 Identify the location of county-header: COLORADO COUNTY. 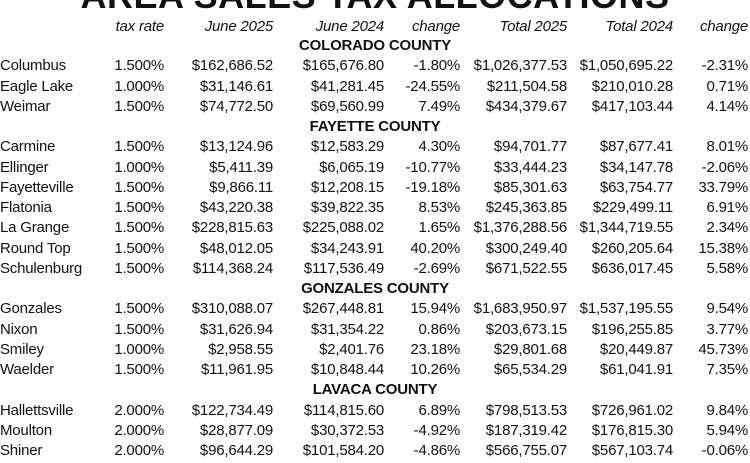
(375, 45).